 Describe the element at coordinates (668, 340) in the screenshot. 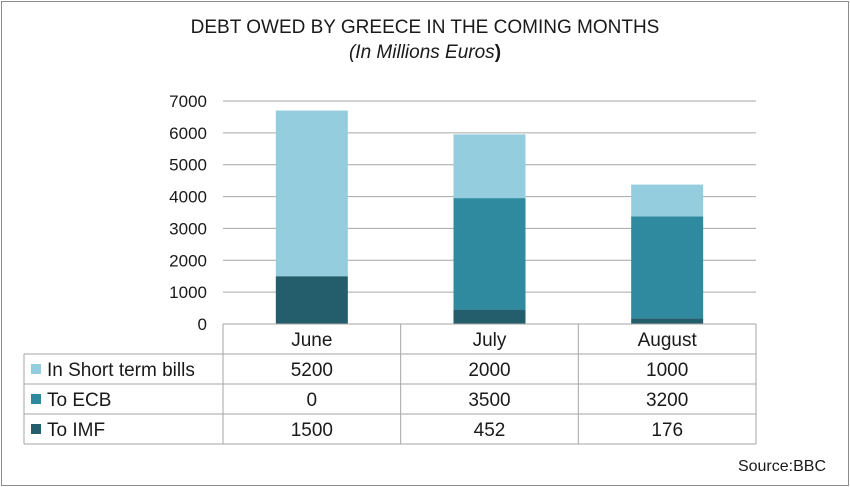

I see `category-label: August` at that location.